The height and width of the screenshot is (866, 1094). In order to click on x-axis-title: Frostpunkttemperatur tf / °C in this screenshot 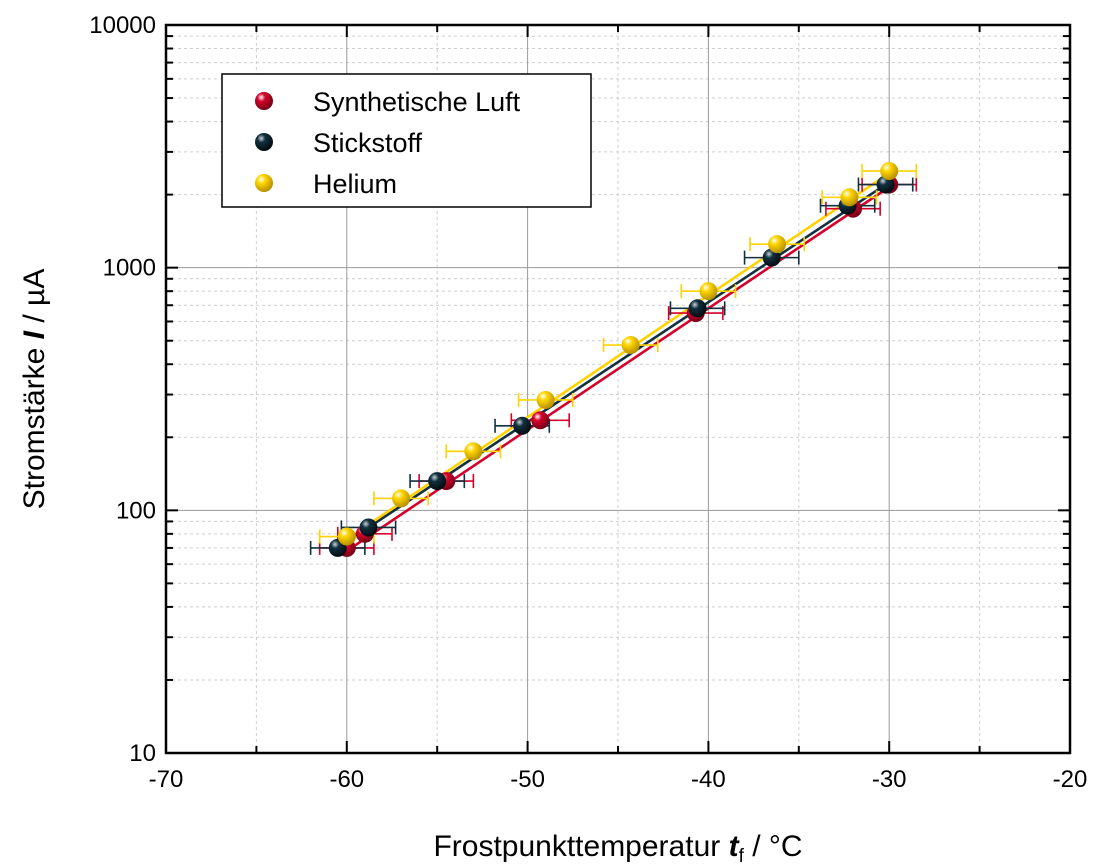, I will do `click(617, 848)`.